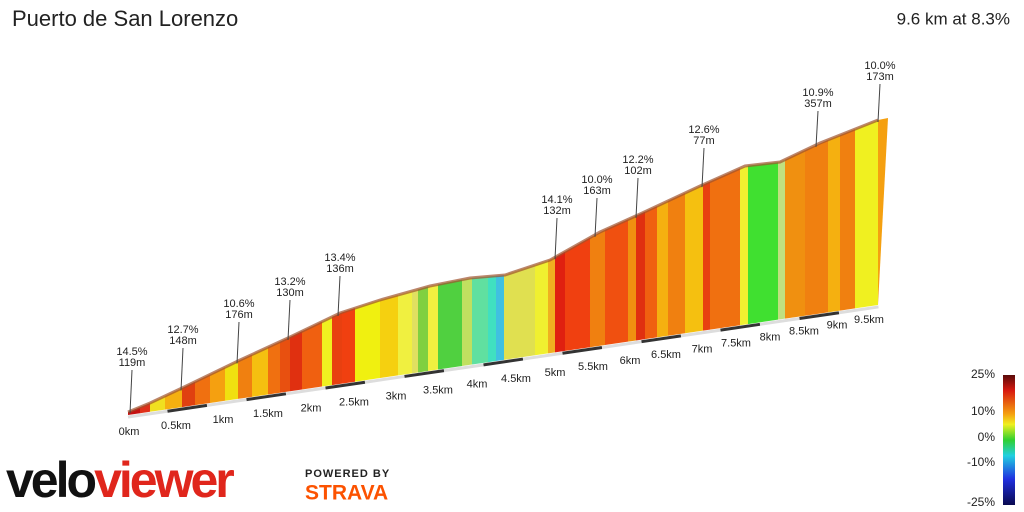  I want to click on distance-label: 1.5km, so click(268, 414).